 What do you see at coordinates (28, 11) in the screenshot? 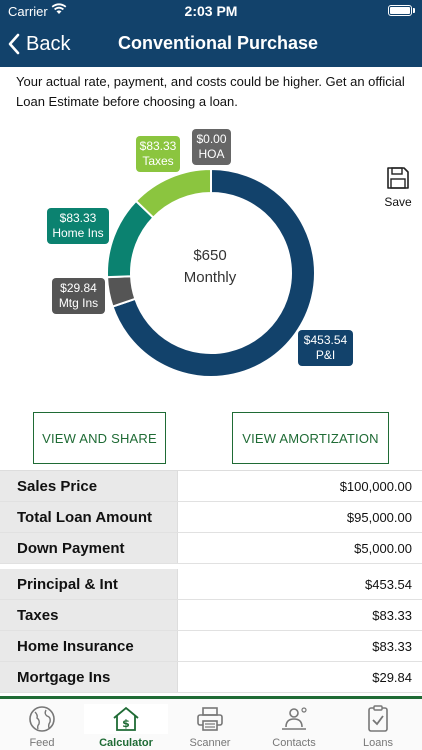
I see `carrier-label: Carrier` at bounding box center [28, 11].